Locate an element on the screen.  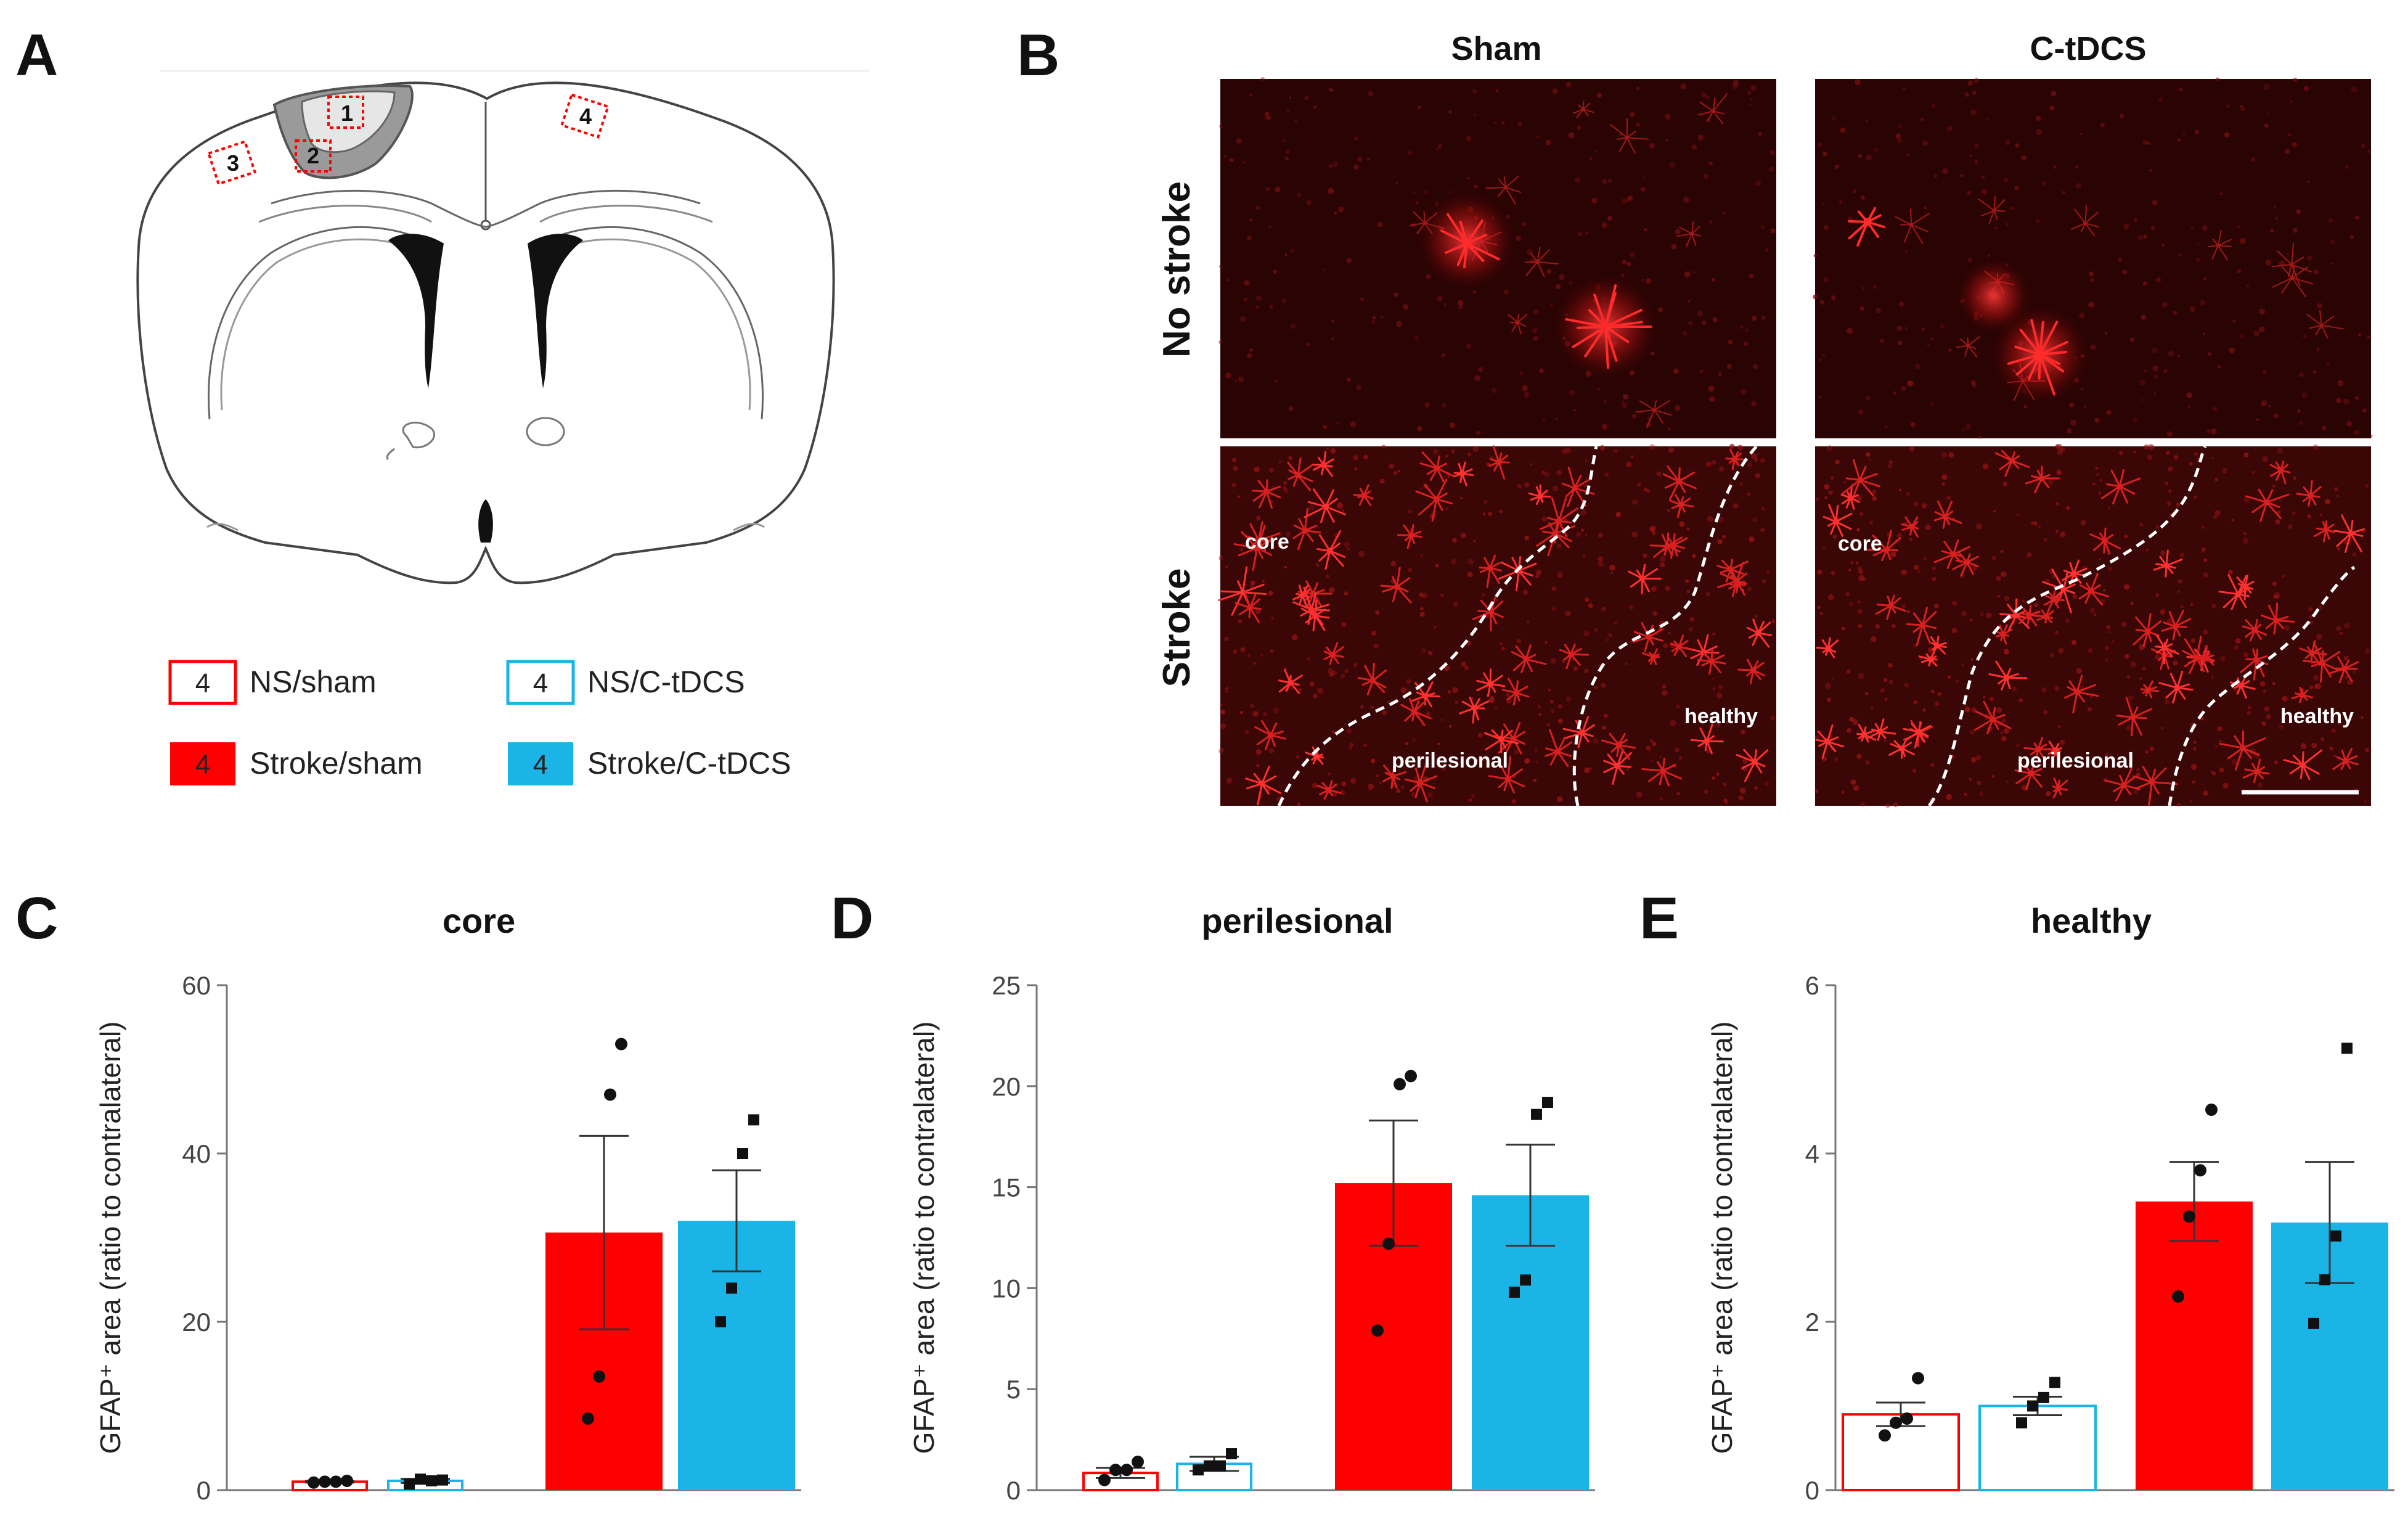
legend-item-ns-ctdcs: 4 NS/C-tDCS is located at coordinates (625, 682).